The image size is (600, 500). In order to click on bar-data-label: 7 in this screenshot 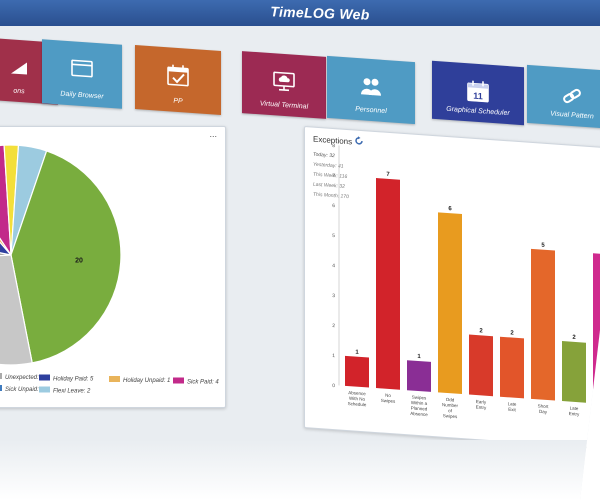, I will do `click(388, 175)`.